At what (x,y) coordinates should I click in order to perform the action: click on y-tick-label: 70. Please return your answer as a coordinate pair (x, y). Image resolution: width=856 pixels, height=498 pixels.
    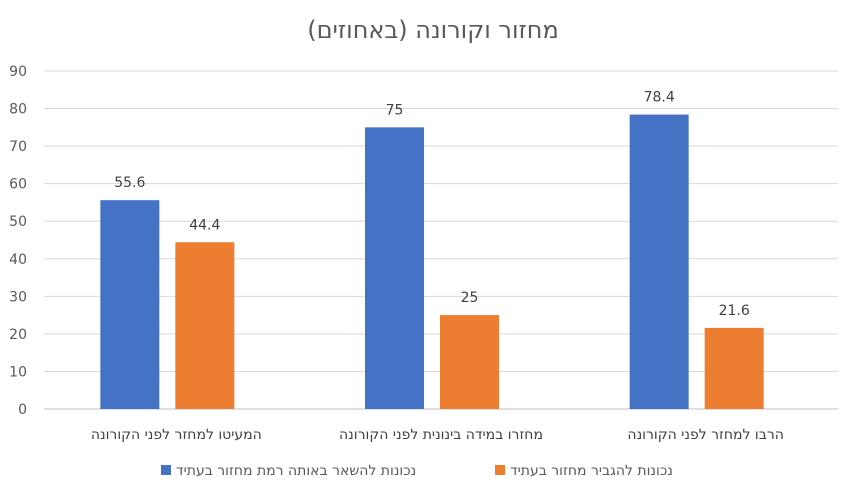
    Looking at the image, I should click on (18, 147).